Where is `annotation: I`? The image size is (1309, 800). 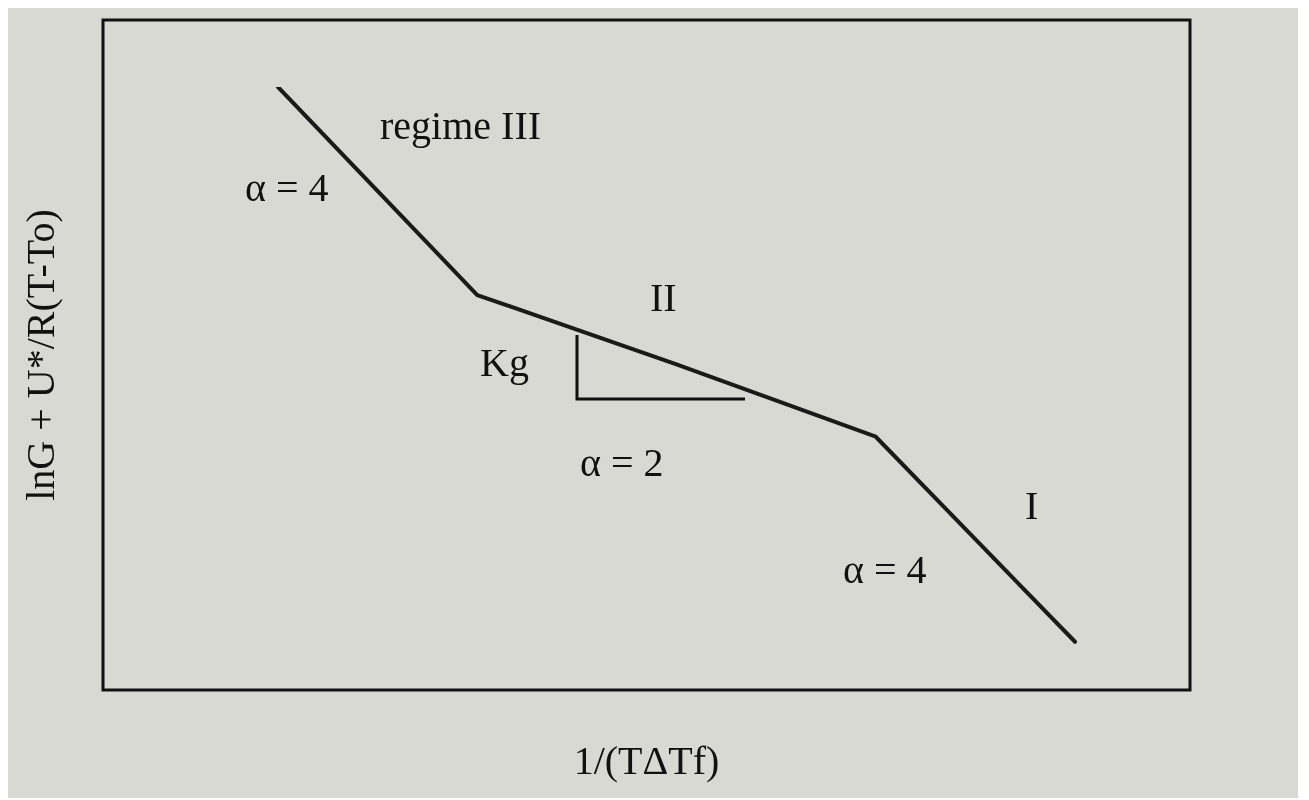
annotation: I is located at coordinates (1032, 505).